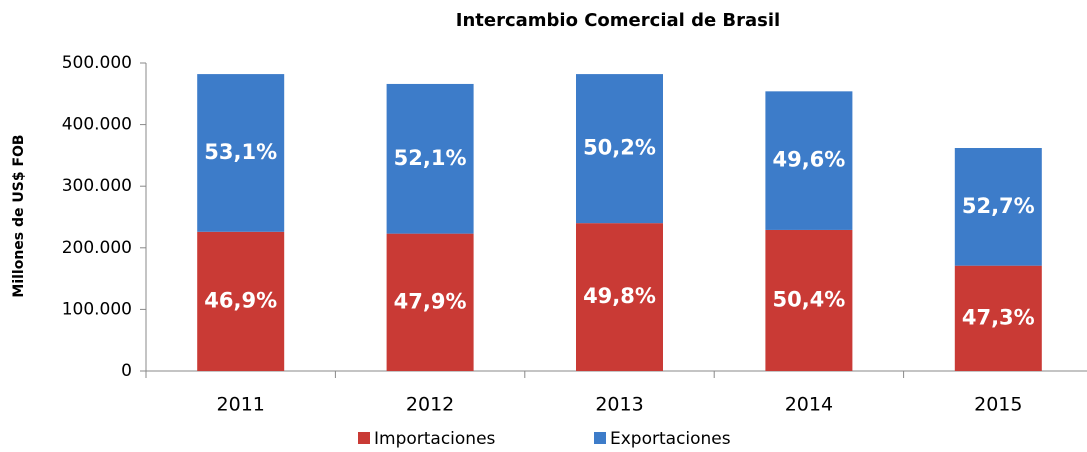 The image size is (1087, 452). I want to click on data-label: 49,6%, so click(808, 160).